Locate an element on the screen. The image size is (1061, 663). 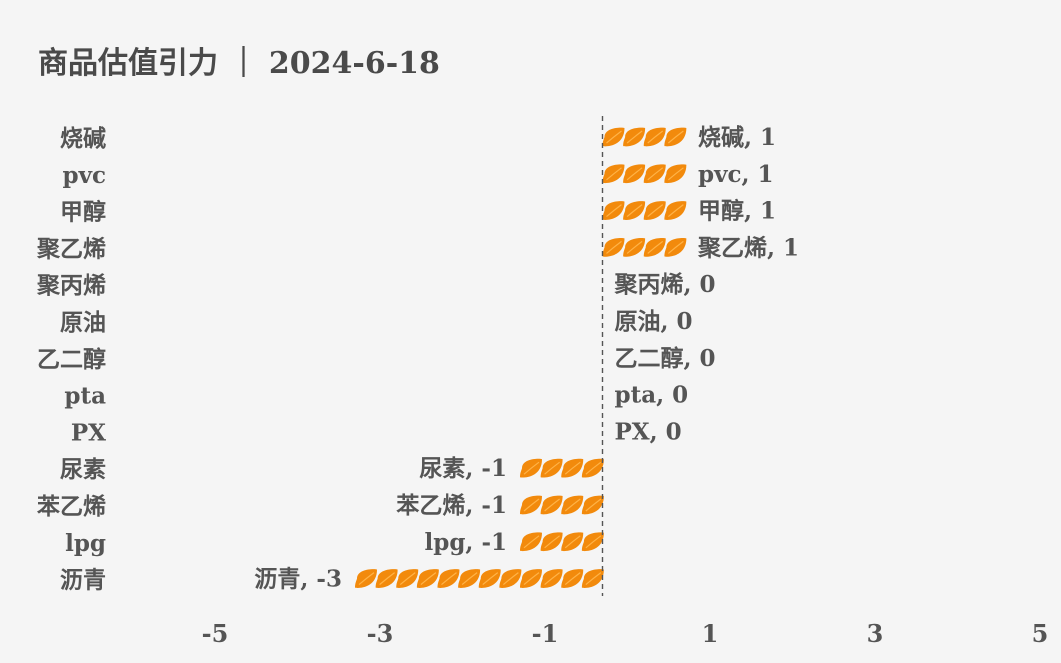
category-label: 聚乙烯 is located at coordinates (71, 248).